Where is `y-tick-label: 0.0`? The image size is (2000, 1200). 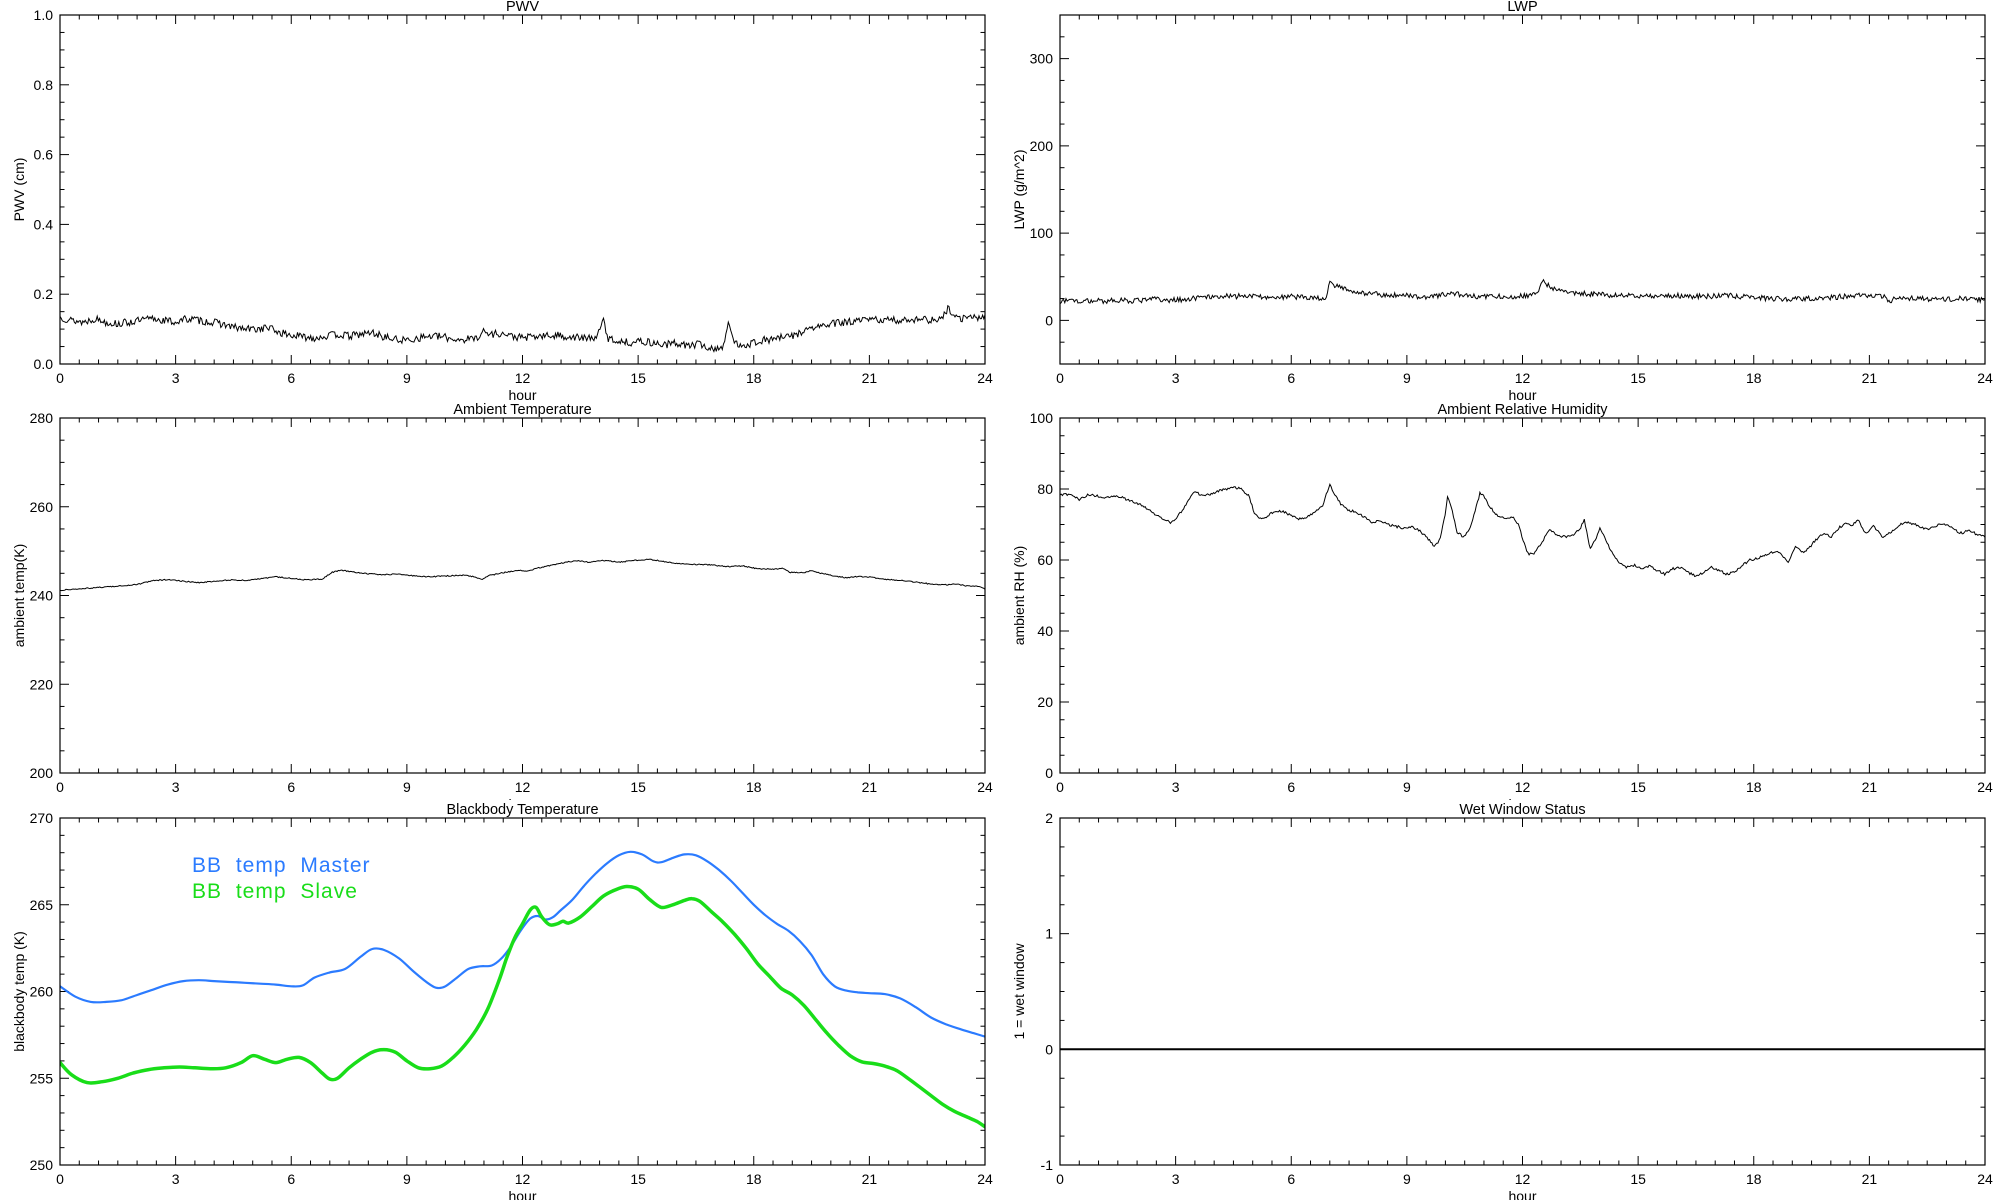 y-tick-label: 0.0 is located at coordinates (44, 364).